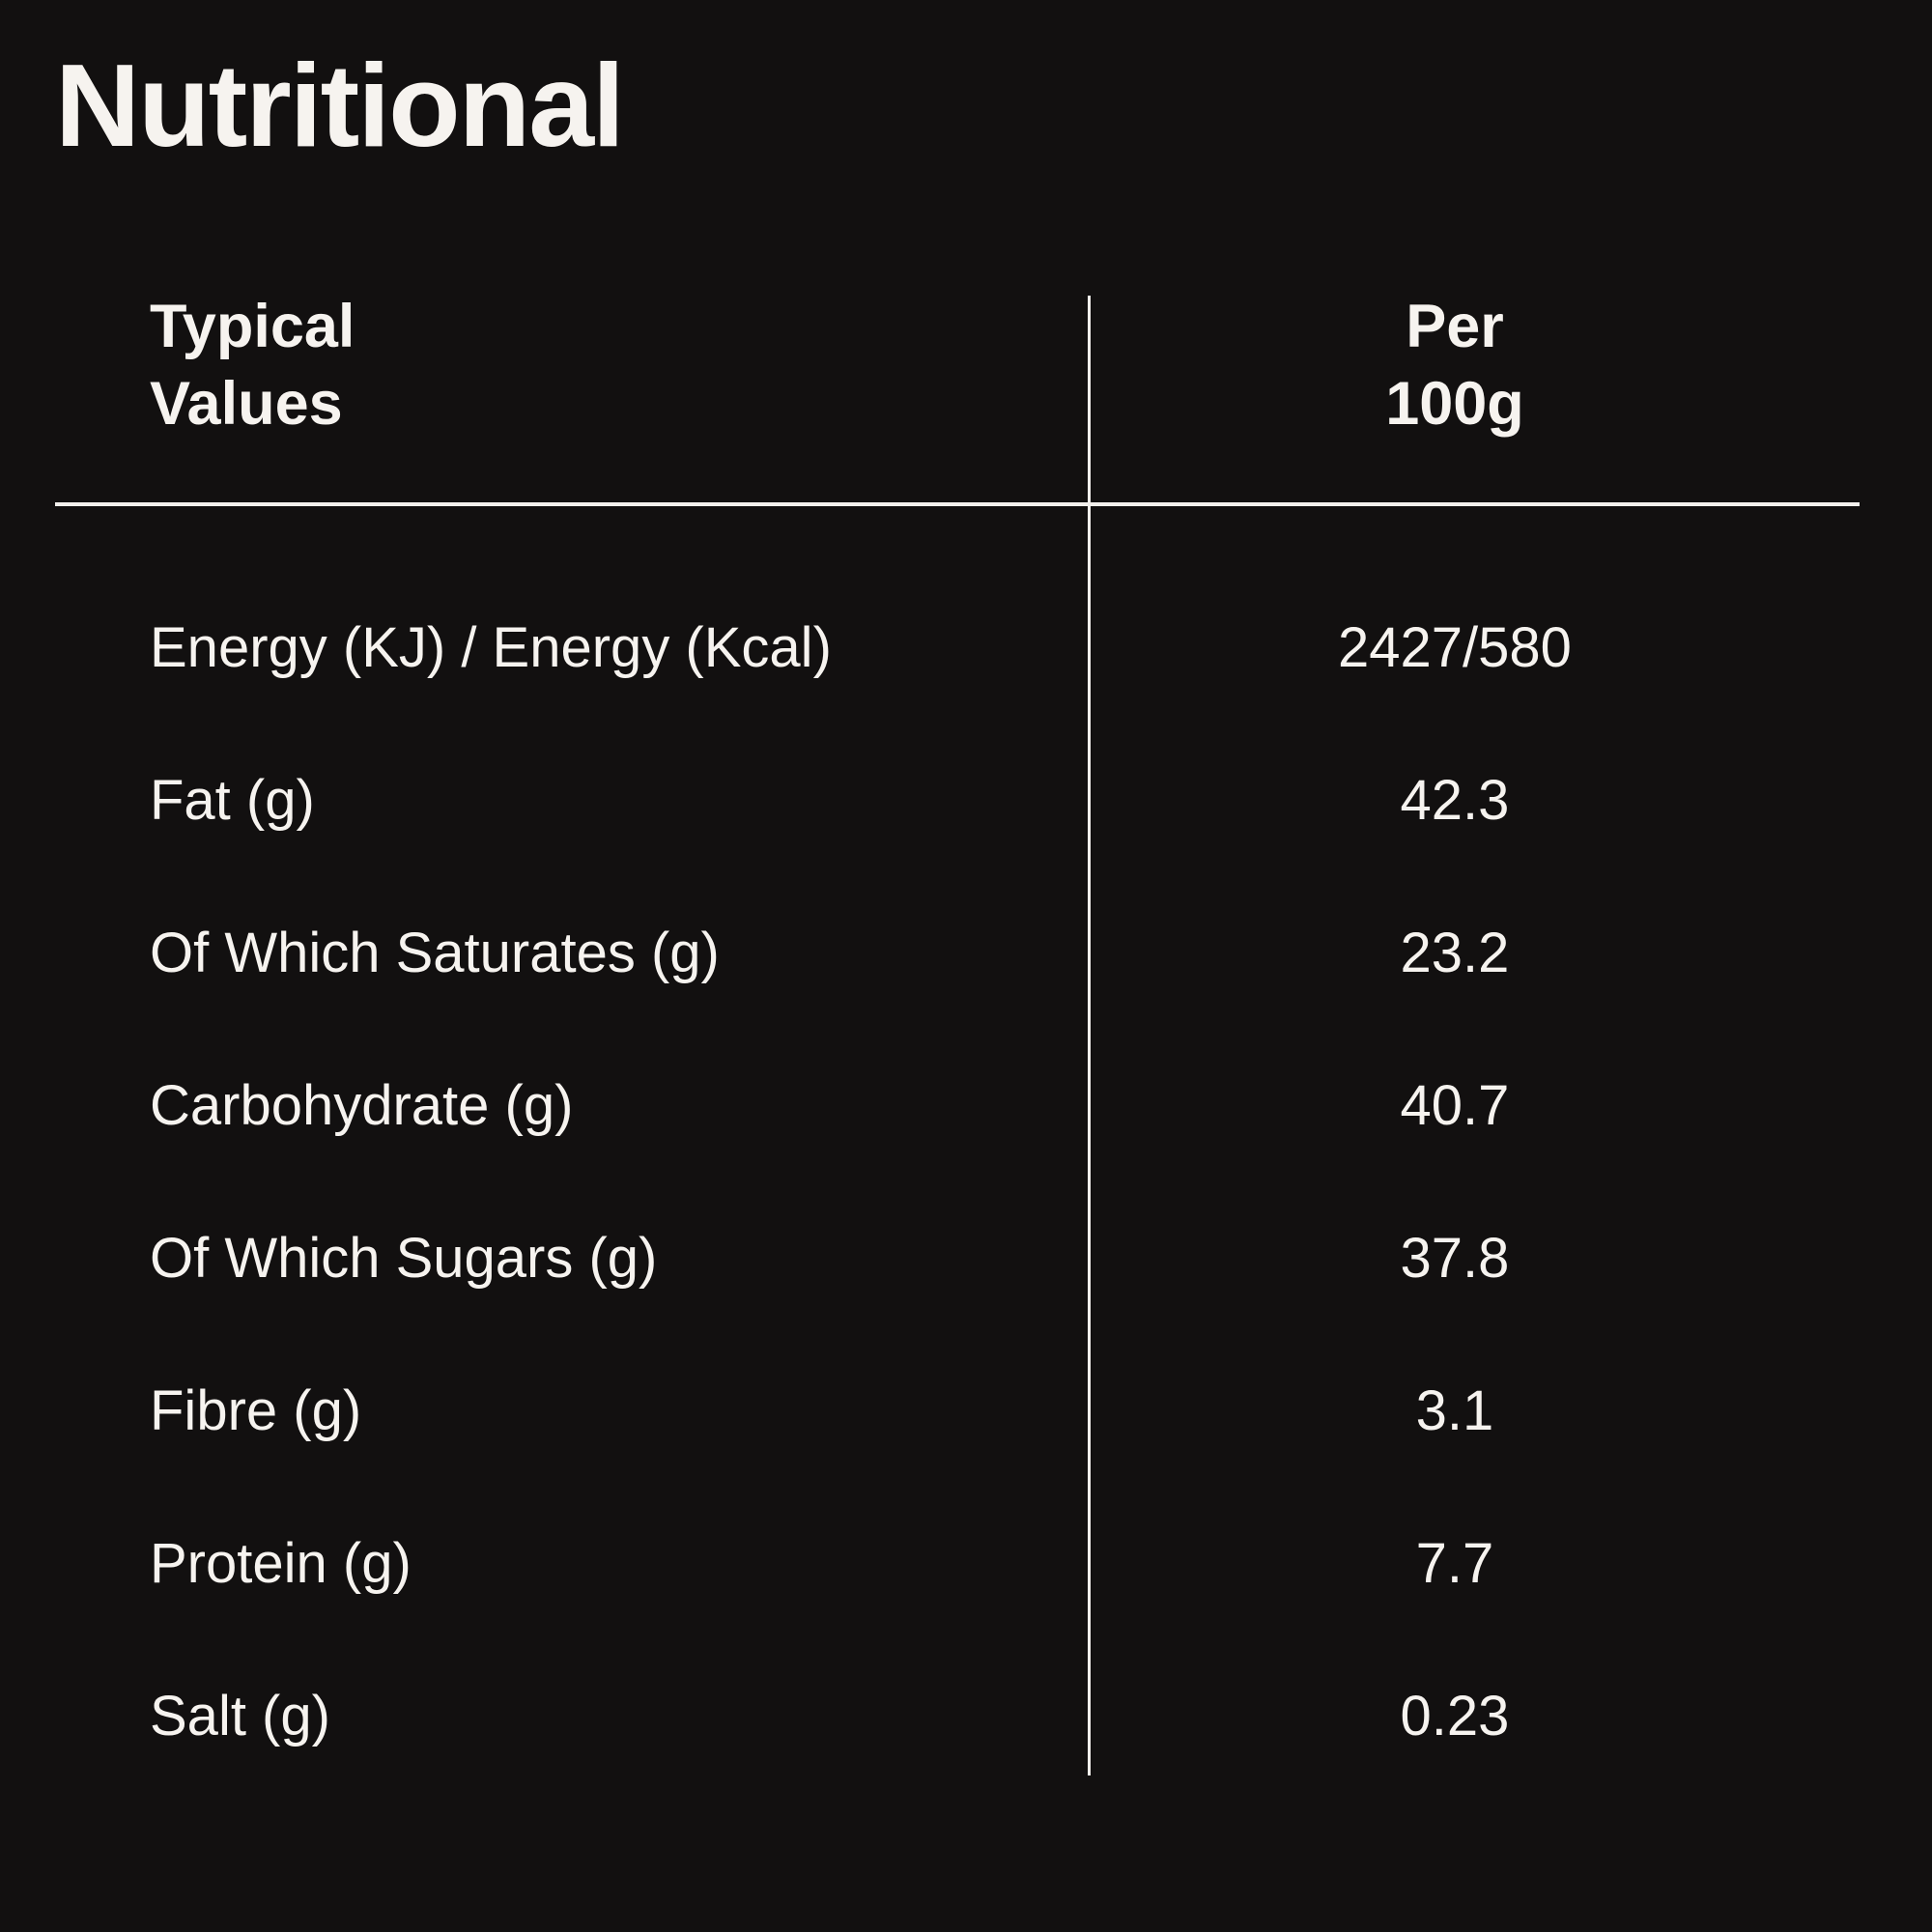  Describe the element at coordinates (240, 1715) in the screenshot. I see `nutrient-label: Salt (g)` at that location.